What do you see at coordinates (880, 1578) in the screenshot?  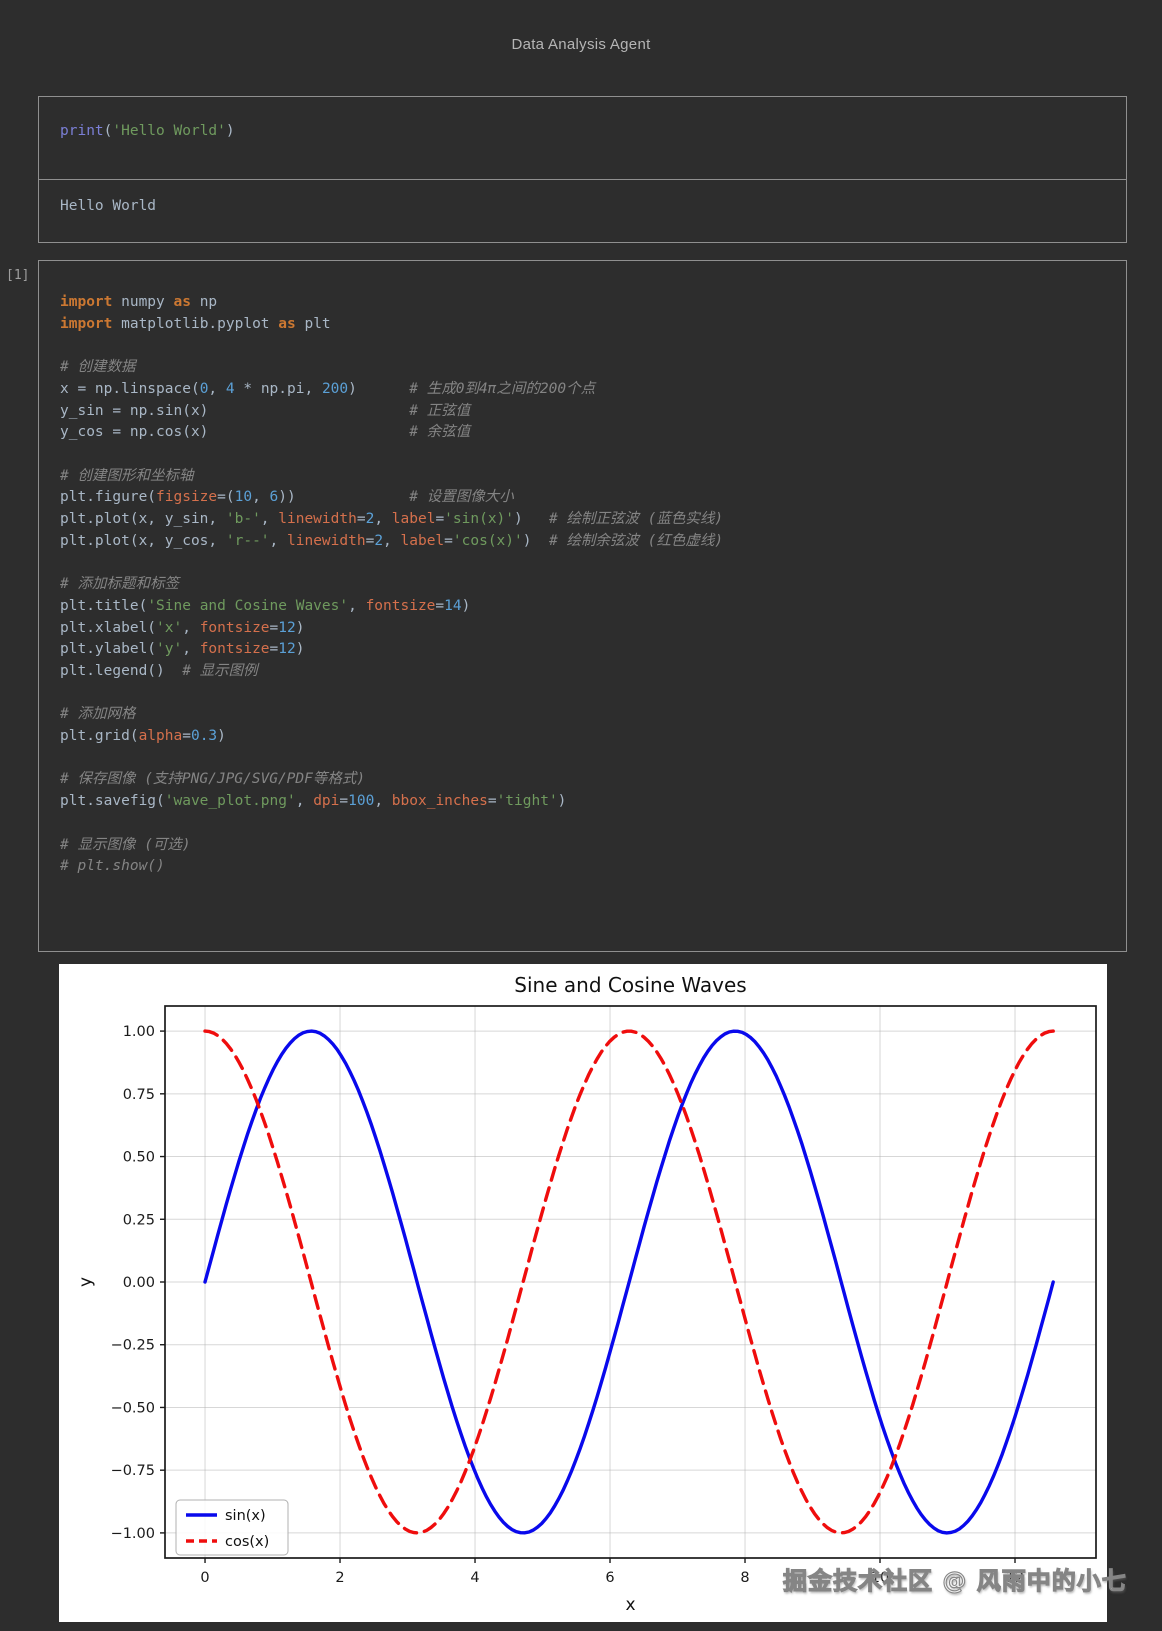 I see `x-tick-label: 10` at bounding box center [880, 1578].